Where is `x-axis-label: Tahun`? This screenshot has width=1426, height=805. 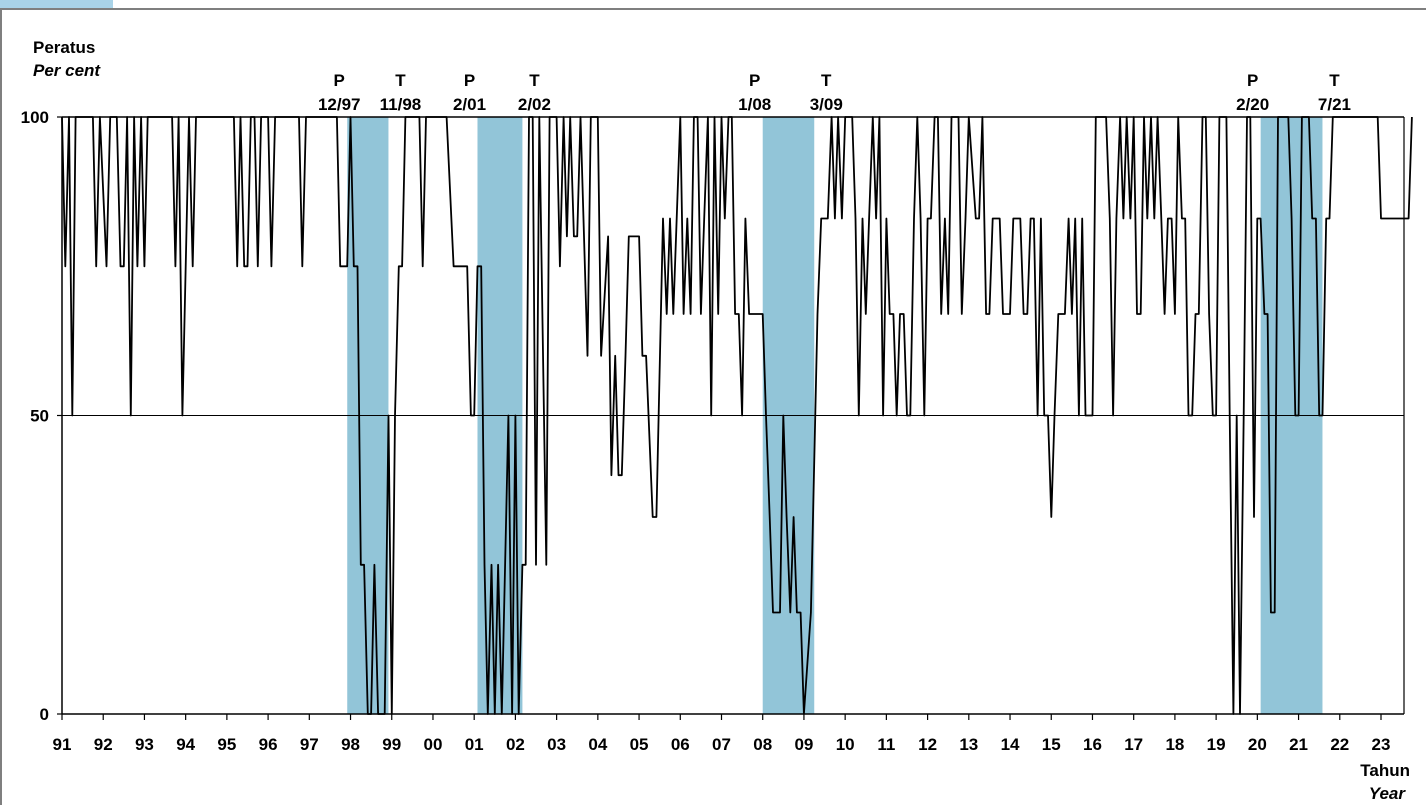 x-axis-label: Tahun is located at coordinates (1385, 770).